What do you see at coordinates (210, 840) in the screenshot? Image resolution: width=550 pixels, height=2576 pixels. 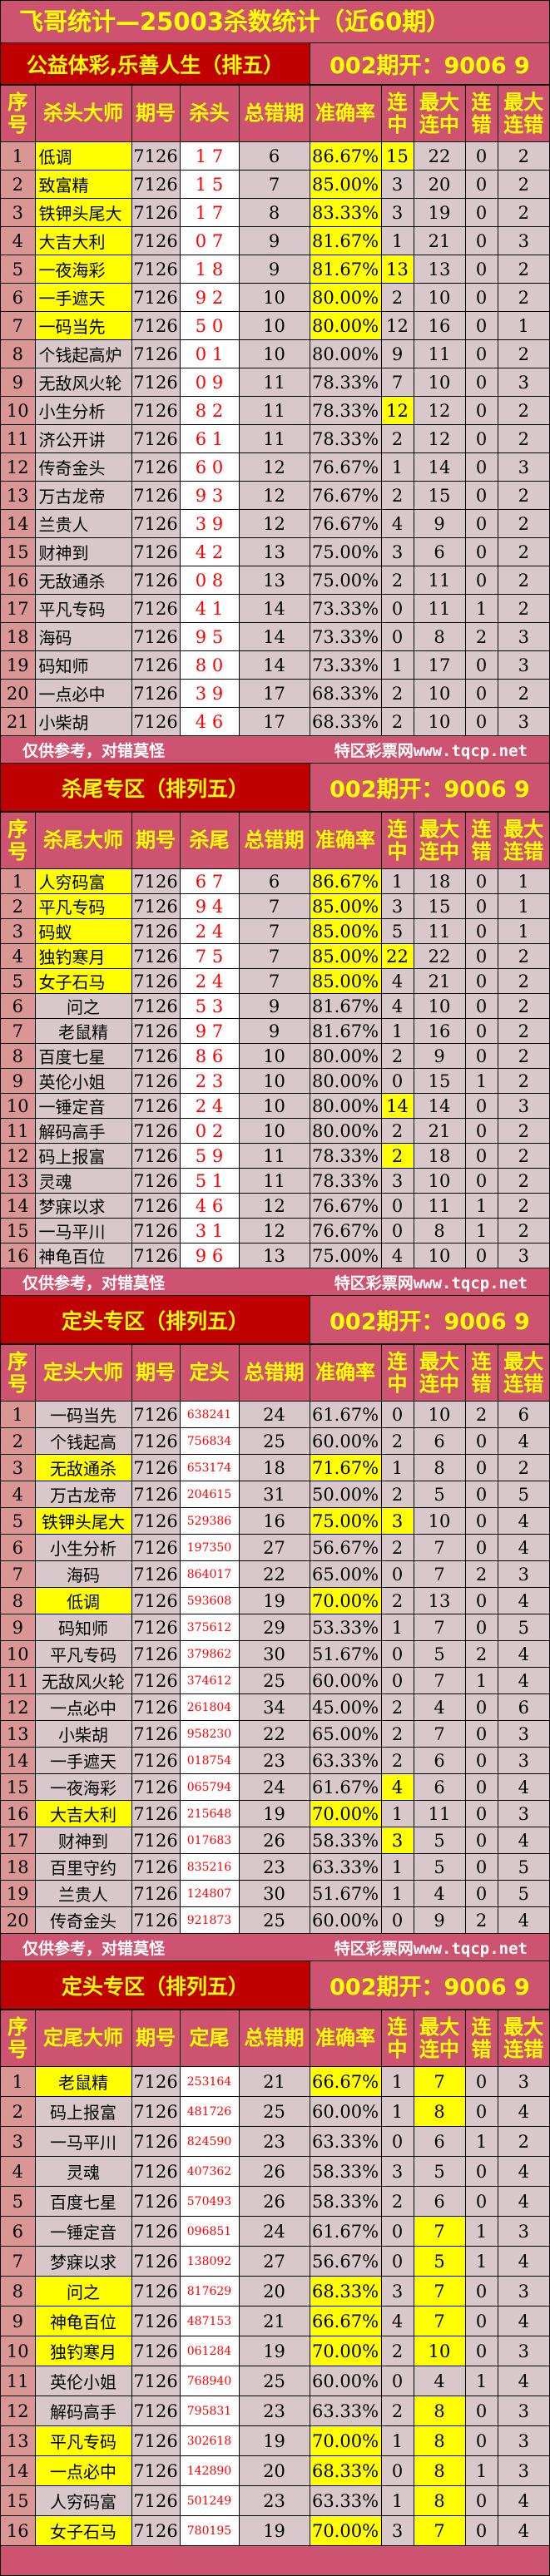 I see `column-header-pick: 杀尾` at bounding box center [210, 840].